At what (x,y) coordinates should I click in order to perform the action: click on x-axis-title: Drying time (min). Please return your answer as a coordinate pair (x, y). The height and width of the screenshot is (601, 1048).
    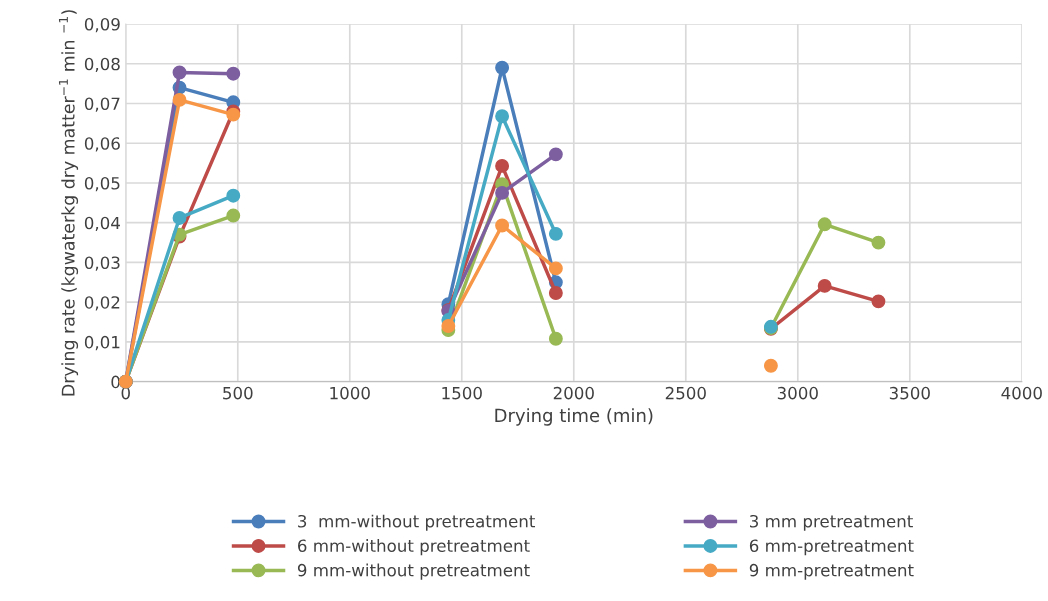
    Looking at the image, I should click on (574, 417).